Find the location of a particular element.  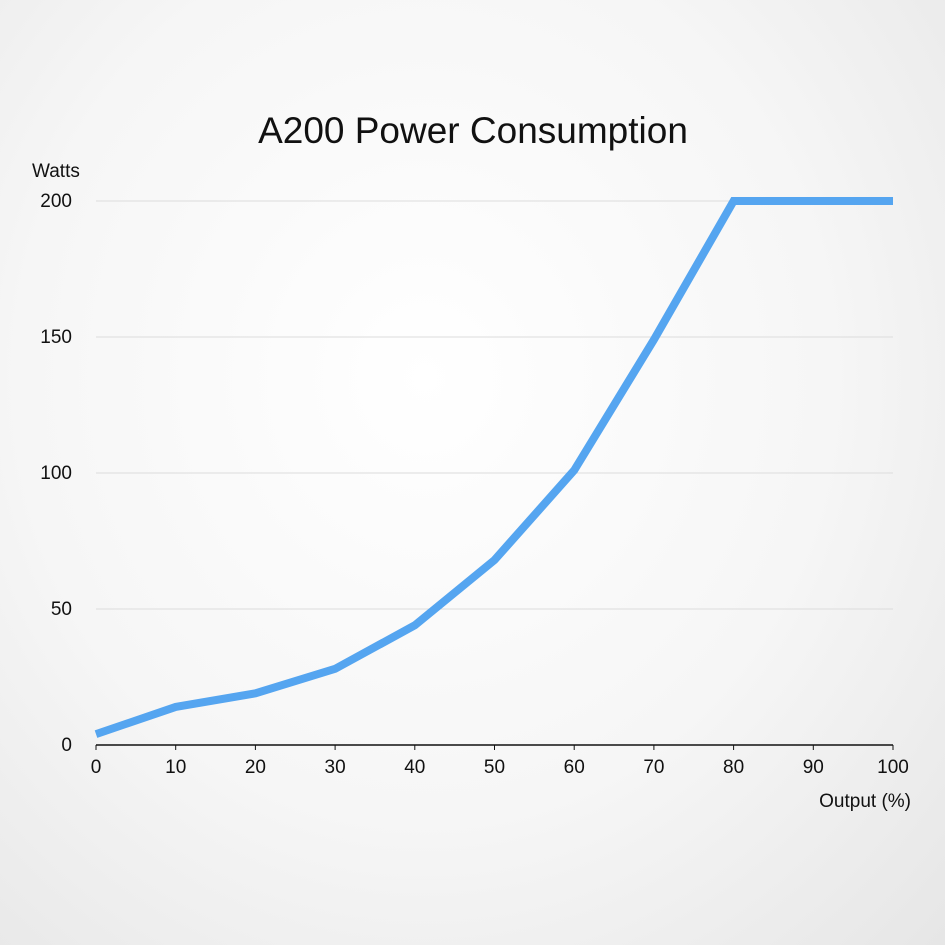

y-tick-label: 0 is located at coordinates (66, 745).